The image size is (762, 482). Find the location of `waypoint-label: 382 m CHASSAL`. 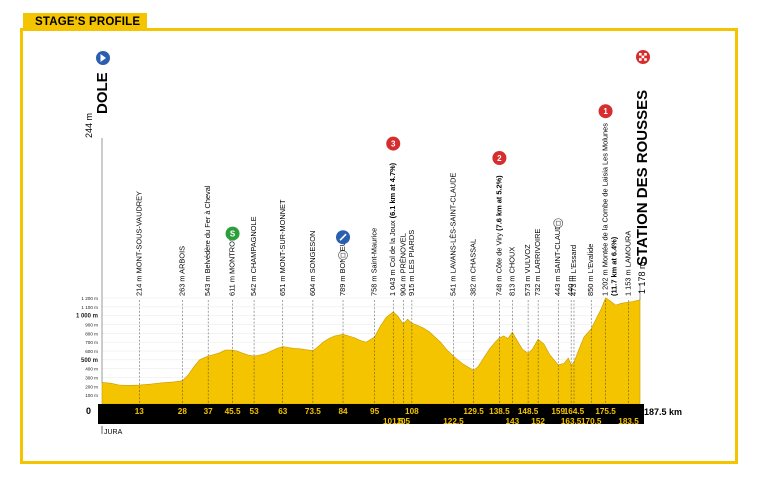

waypoint-label: 382 m CHASSAL is located at coordinates (473, 267).